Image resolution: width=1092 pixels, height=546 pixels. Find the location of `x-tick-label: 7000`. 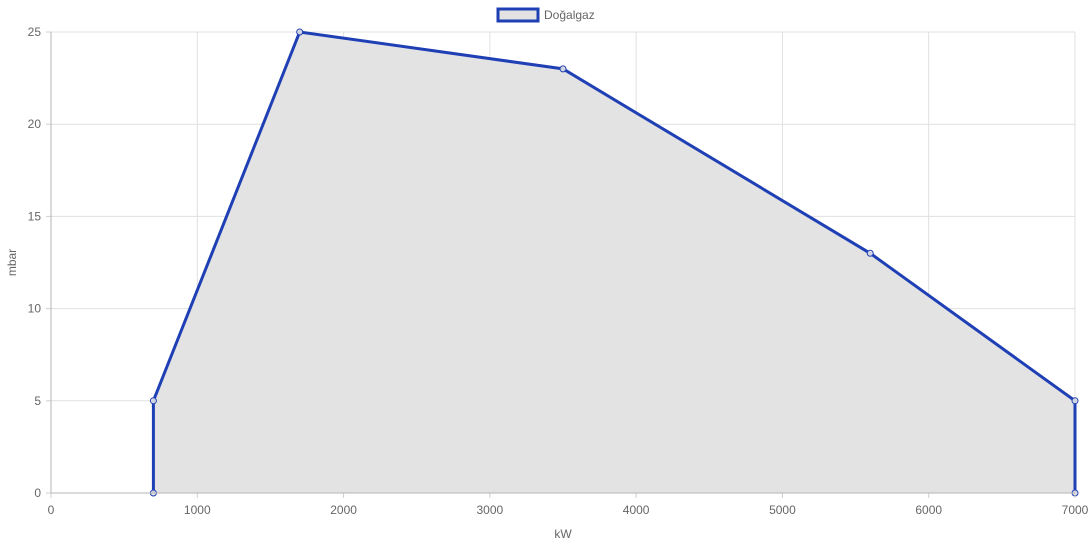

x-tick-label: 7000 is located at coordinates (1075, 510).